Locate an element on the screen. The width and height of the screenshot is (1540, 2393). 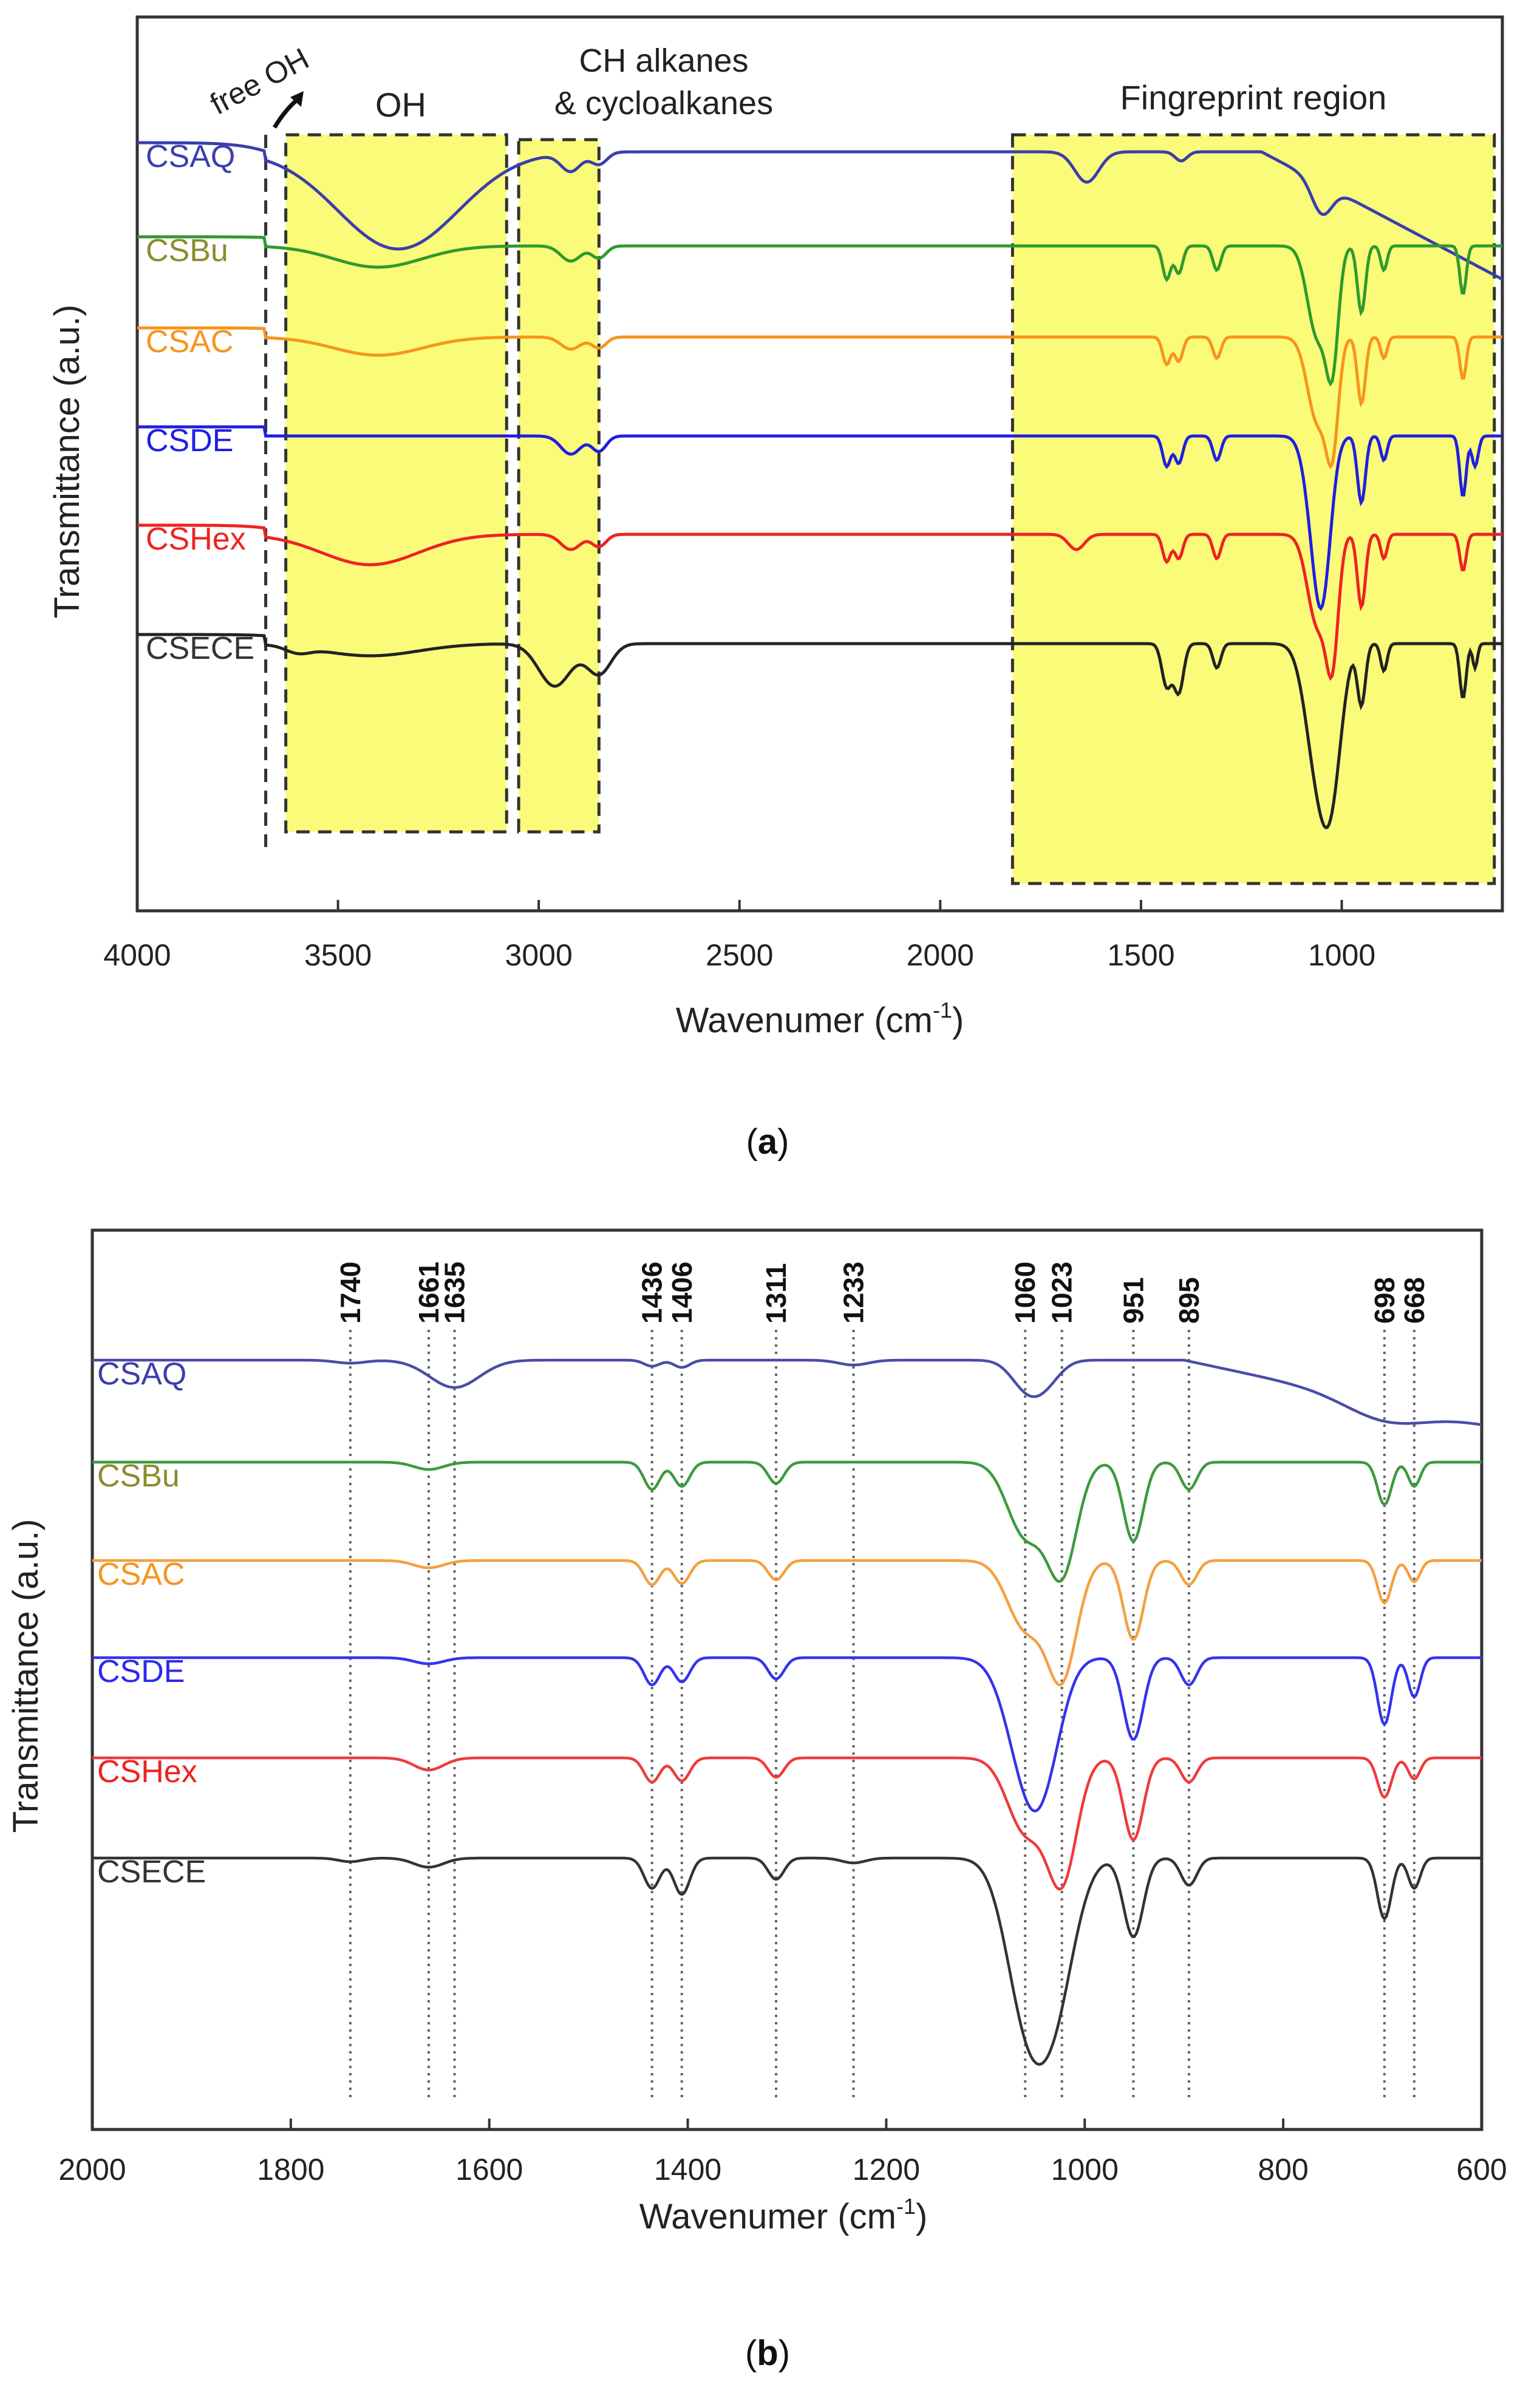
ch-region-label-line2: & cycloalkanes is located at coordinates (663, 103).